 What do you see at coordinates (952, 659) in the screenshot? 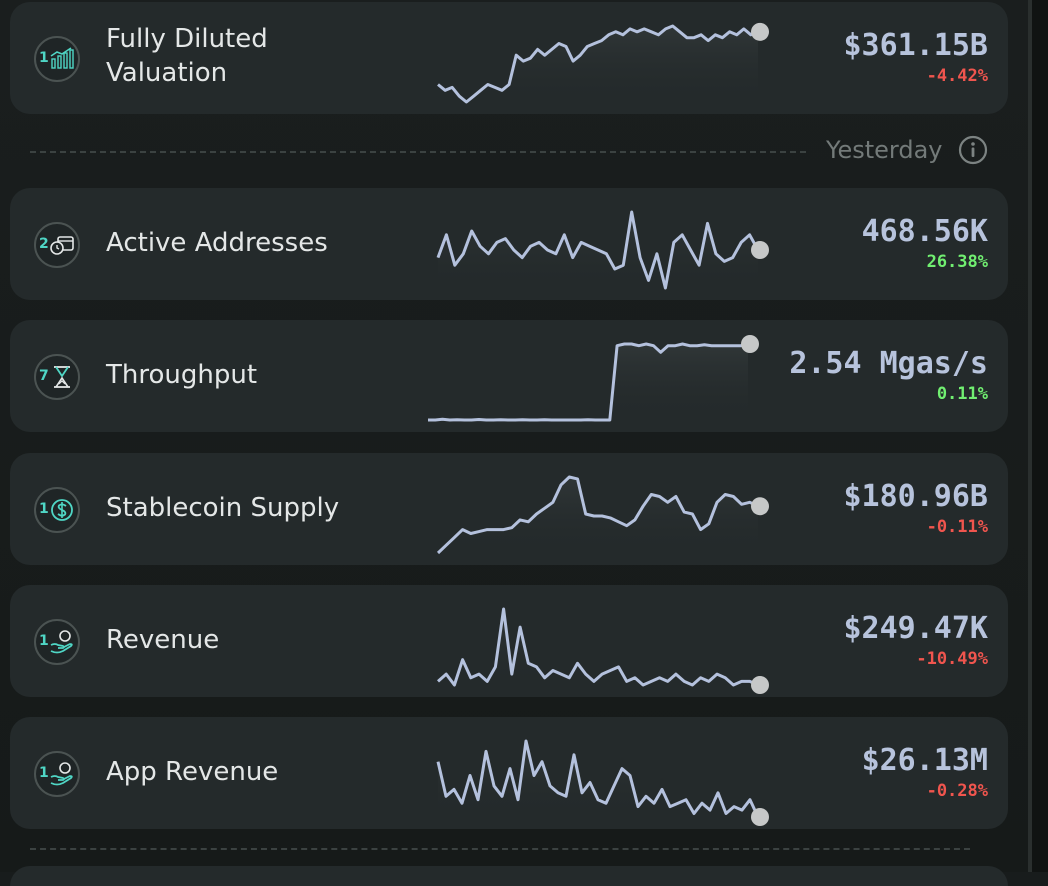
I see `metric-change: -10.49%` at bounding box center [952, 659].